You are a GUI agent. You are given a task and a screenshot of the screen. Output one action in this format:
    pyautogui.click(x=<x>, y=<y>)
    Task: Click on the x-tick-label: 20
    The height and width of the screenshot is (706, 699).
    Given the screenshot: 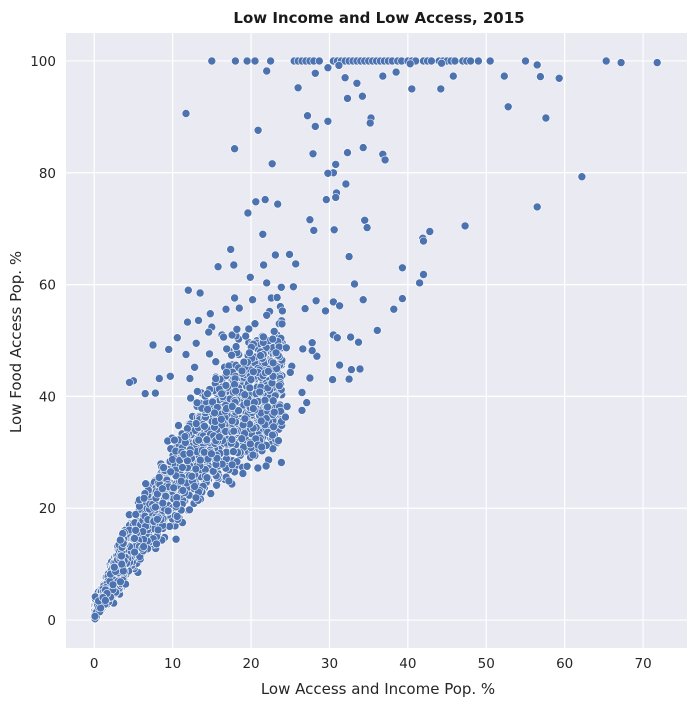 What is the action you would take?
    pyautogui.click(x=250, y=664)
    